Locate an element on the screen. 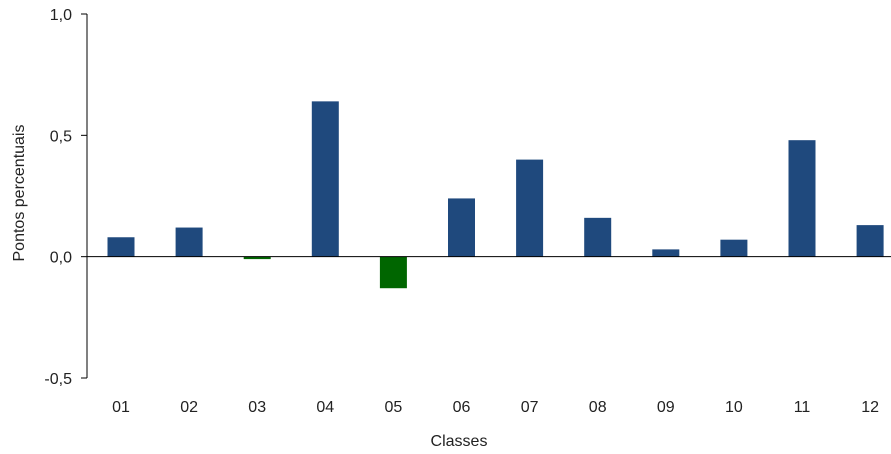 The image size is (891, 454). category-labels: 01 02 03 04 05 06 07 08 09 10 11 12 is located at coordinates (495, 407).